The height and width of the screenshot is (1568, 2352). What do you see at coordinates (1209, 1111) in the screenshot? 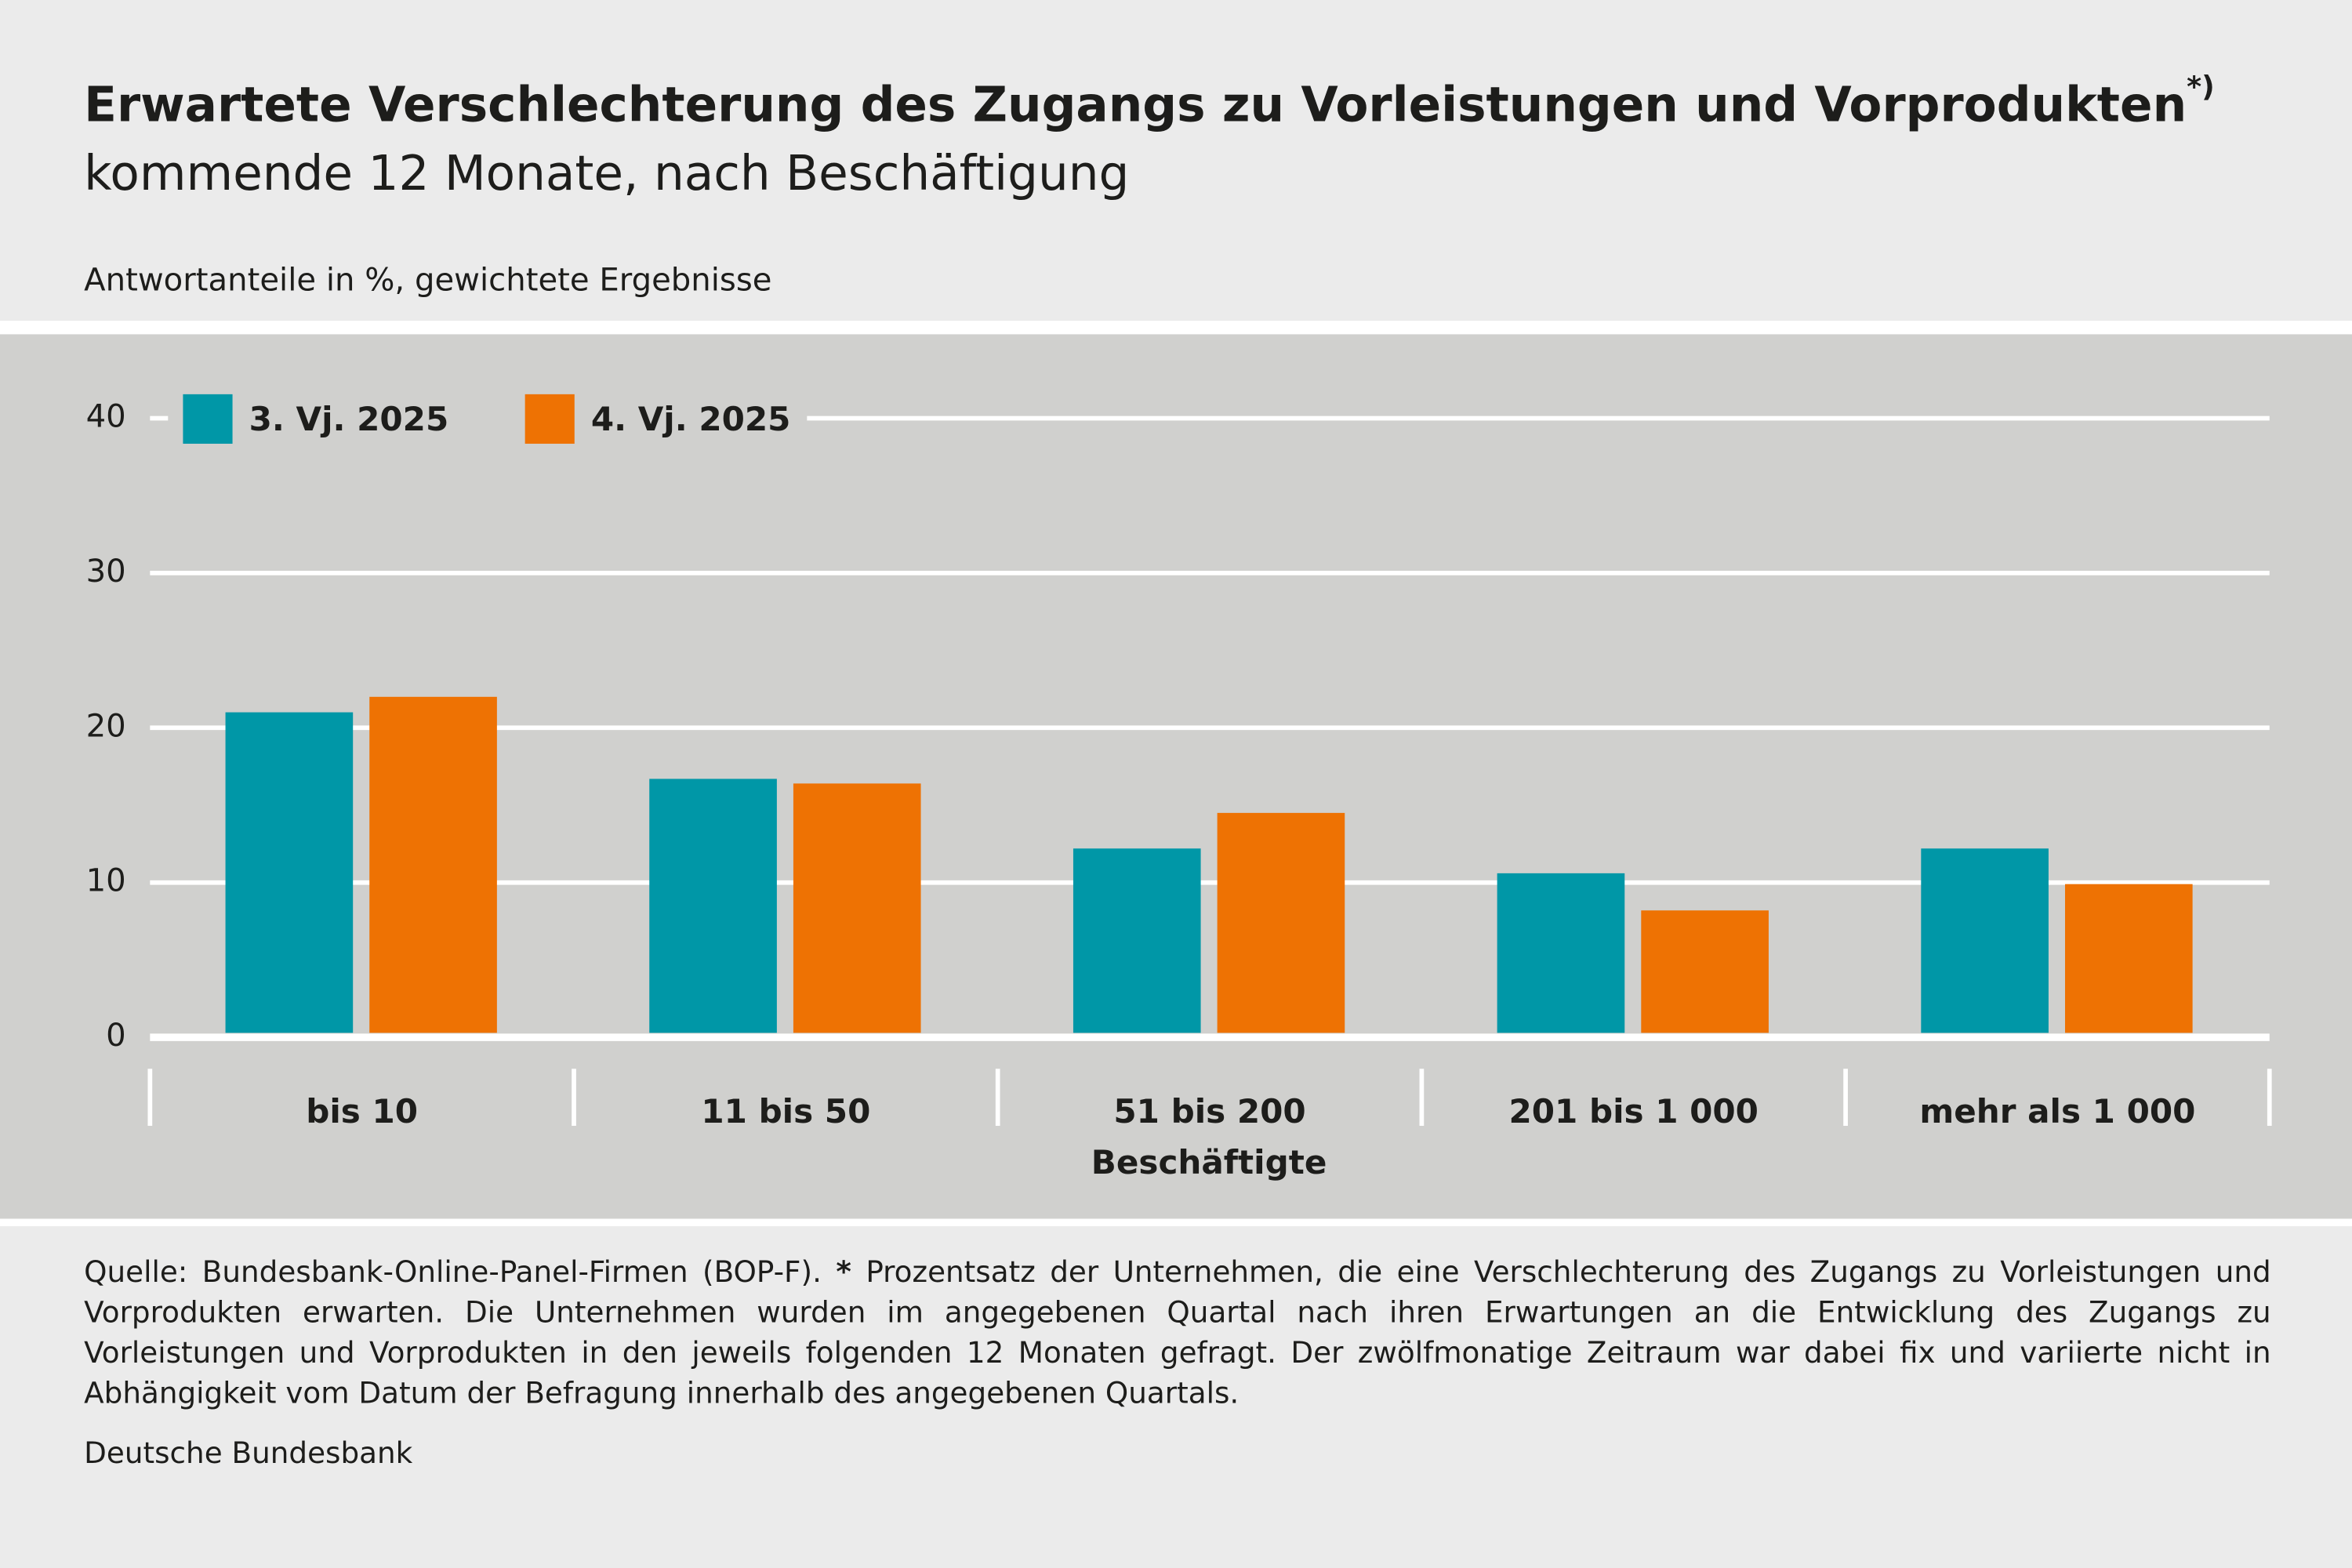
I see `x-tick-label: 51 bis 200` at bounding box center [1209, 1111].